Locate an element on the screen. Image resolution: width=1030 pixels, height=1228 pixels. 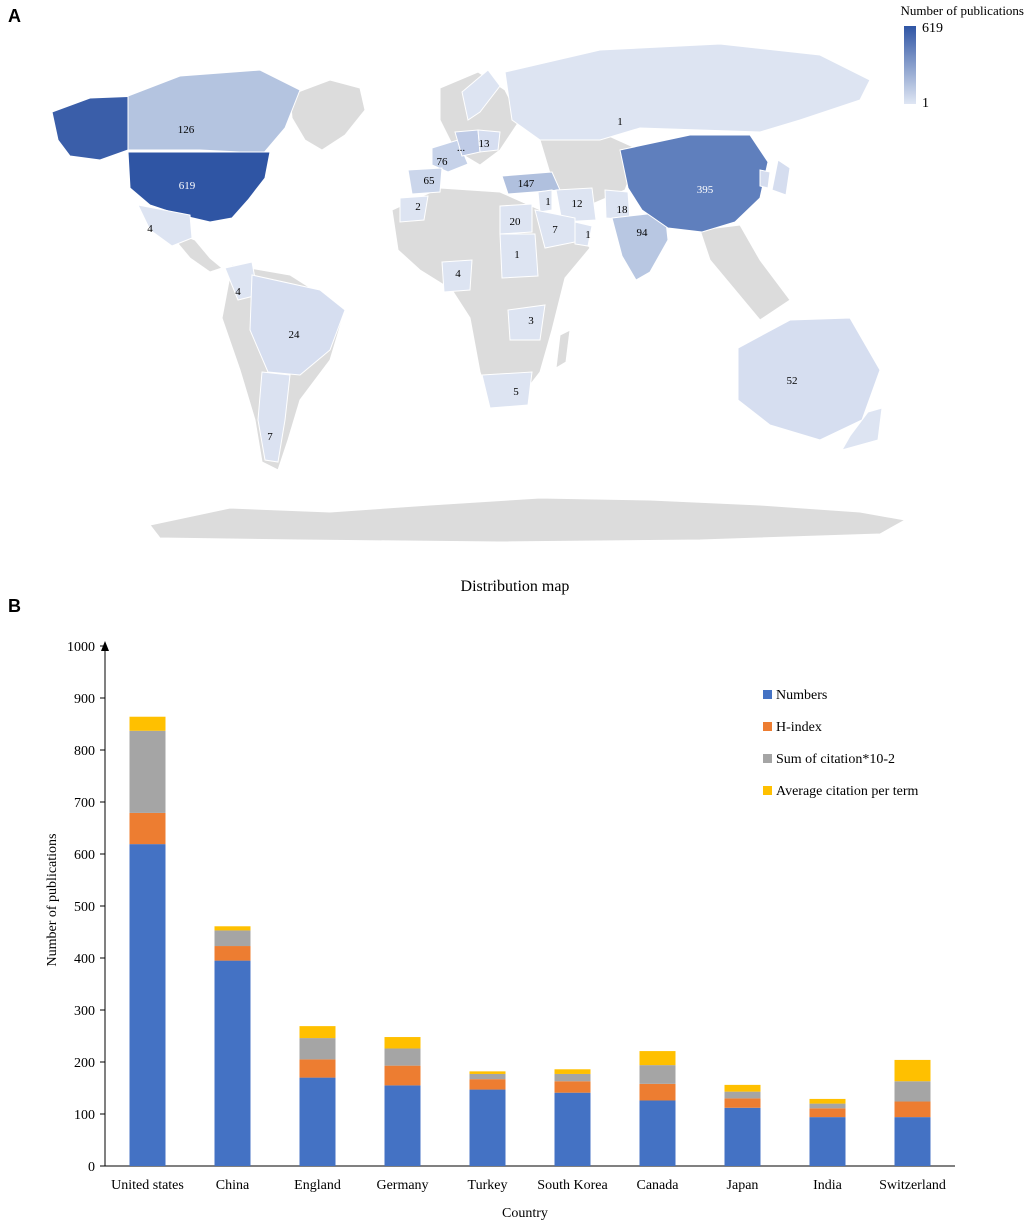
panel-a-label: A is located at coordinates (14, 16).